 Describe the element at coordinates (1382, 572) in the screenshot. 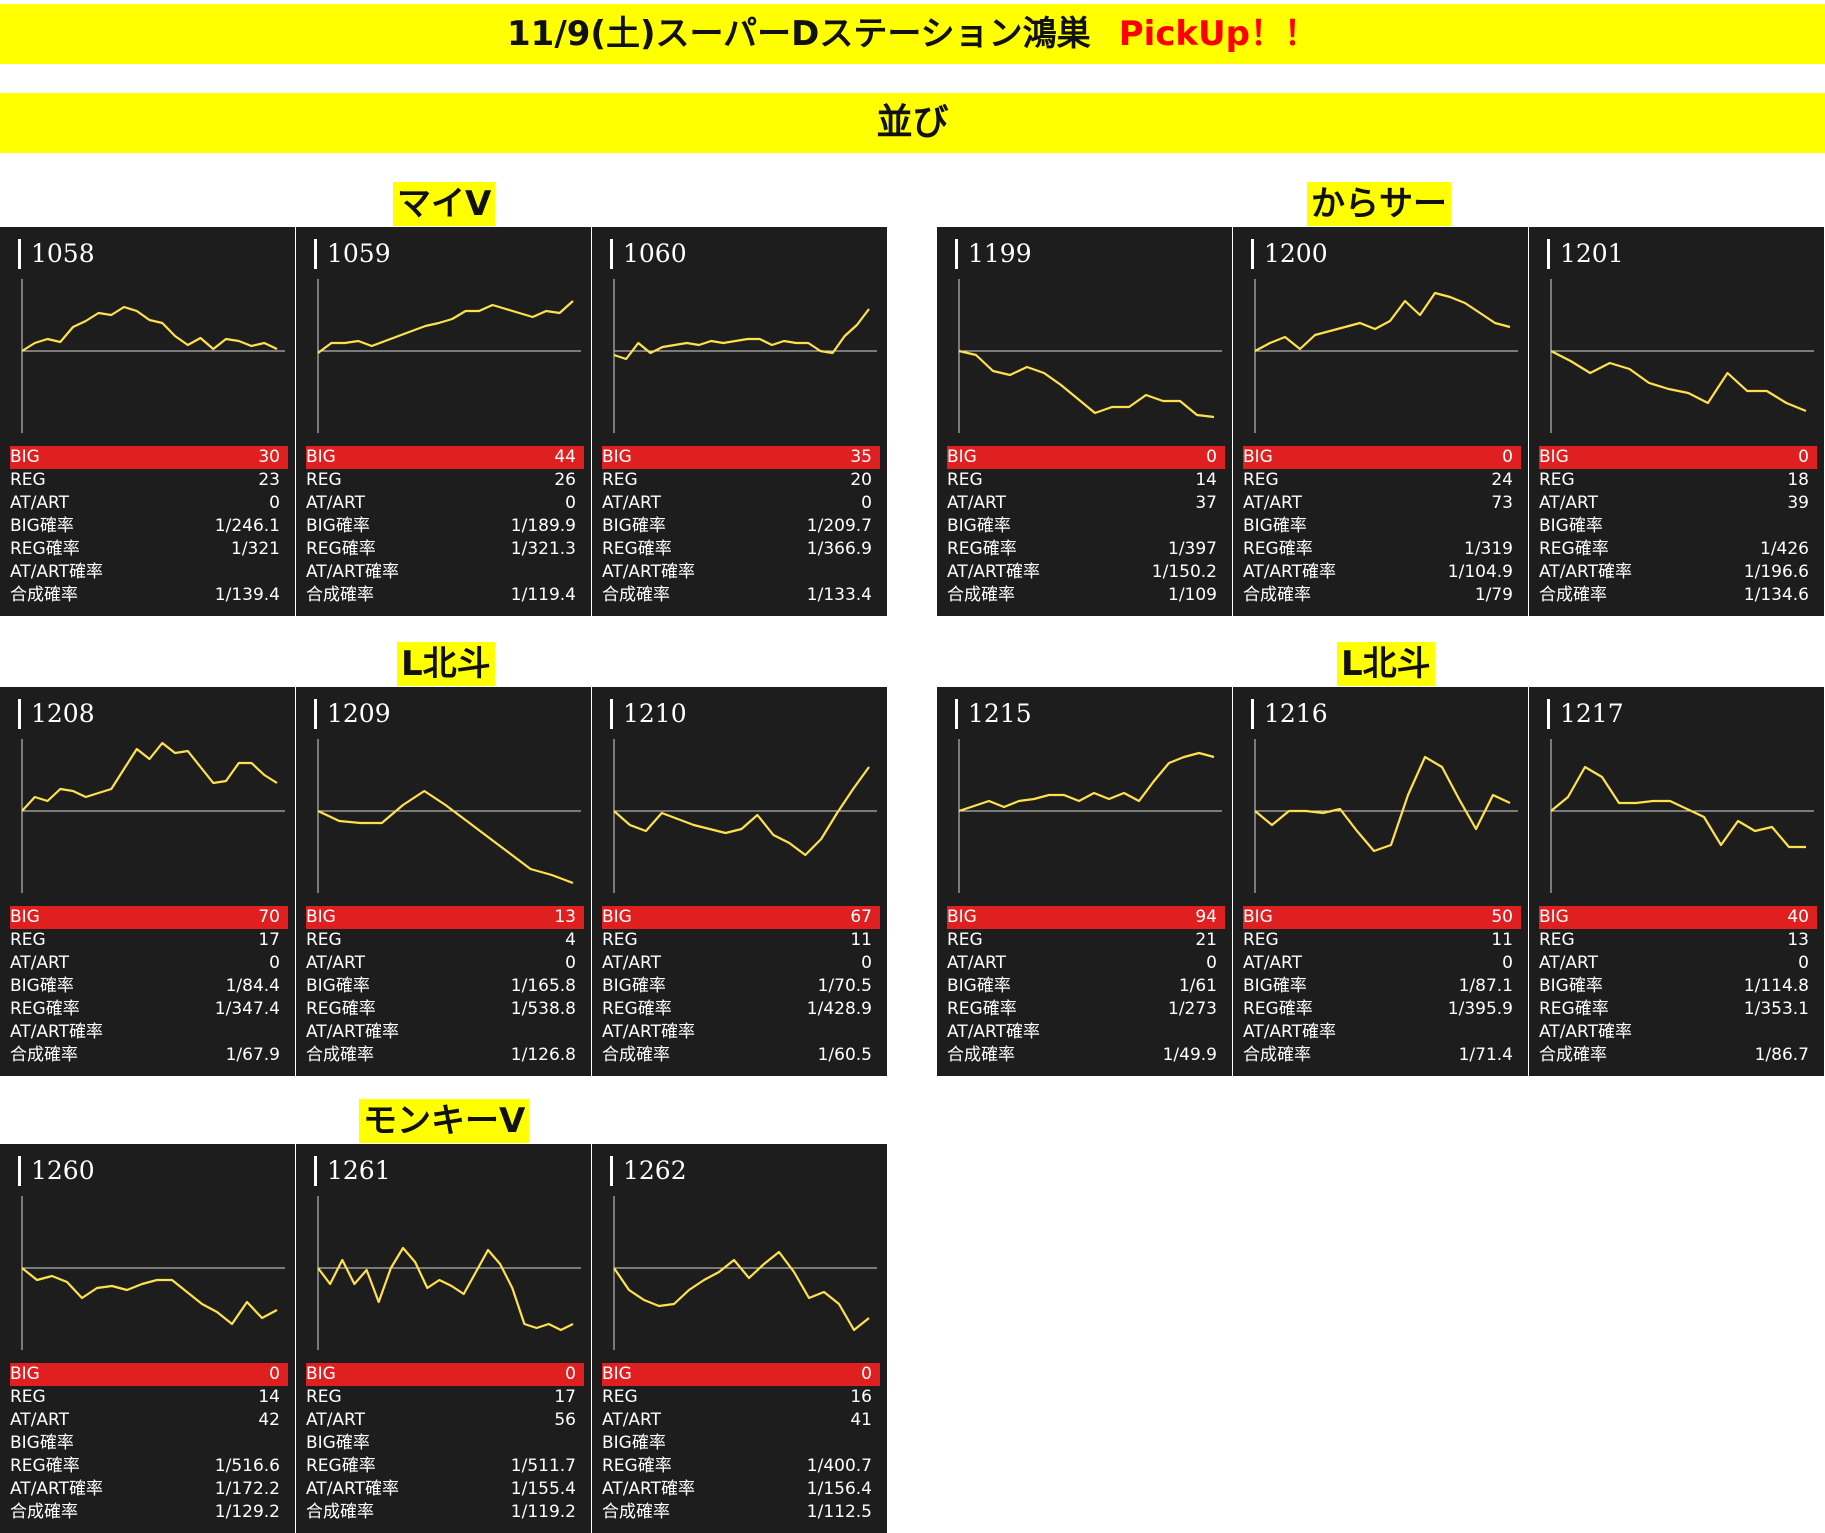

I see `stat-row: AT/ART確率 1/104.9` at that location.